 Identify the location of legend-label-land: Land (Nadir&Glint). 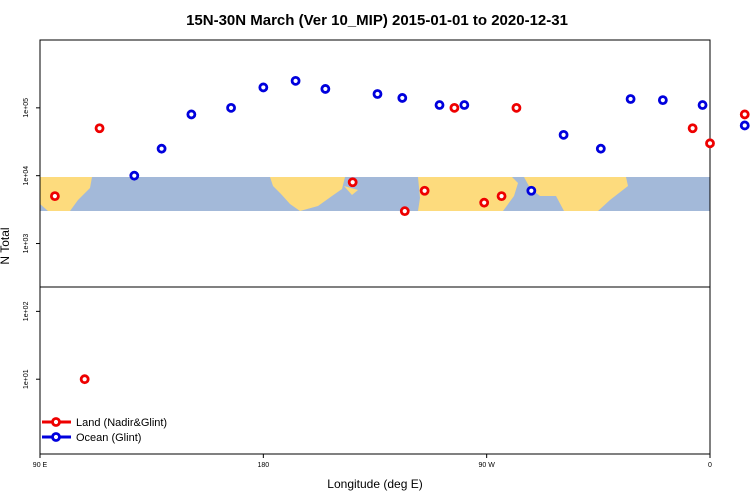
(121, 423).